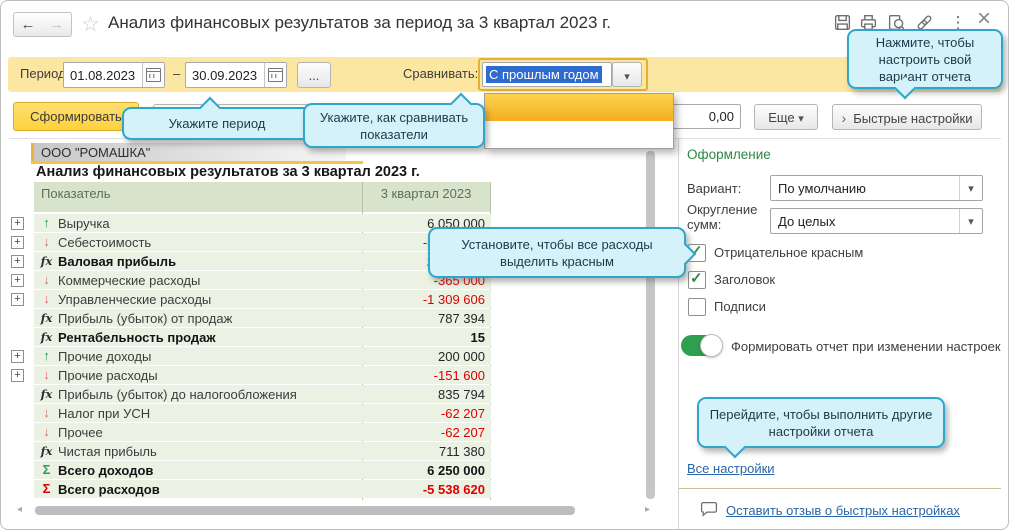 The height and width of the screenshot is (530, 1009). Describe the element at coordinates (866, 346) in the screenshot. I see `auto-generate-toggle-label: Формировать отчет при изменении настроек` at that location.